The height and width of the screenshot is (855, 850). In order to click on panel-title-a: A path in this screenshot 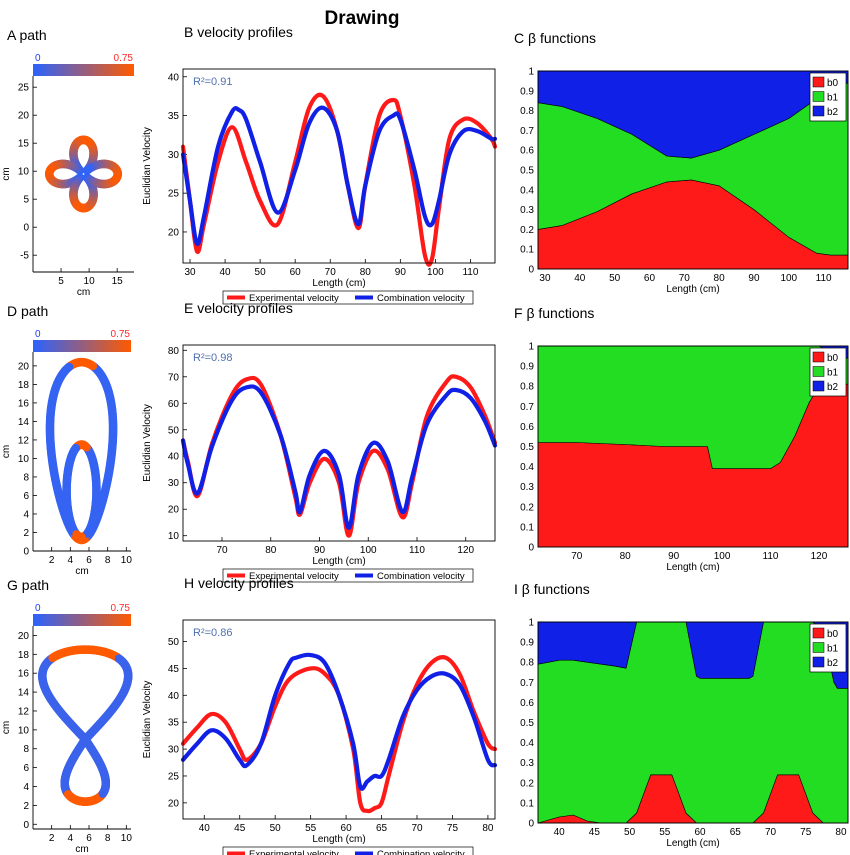, I will do `click(27, 35)`.